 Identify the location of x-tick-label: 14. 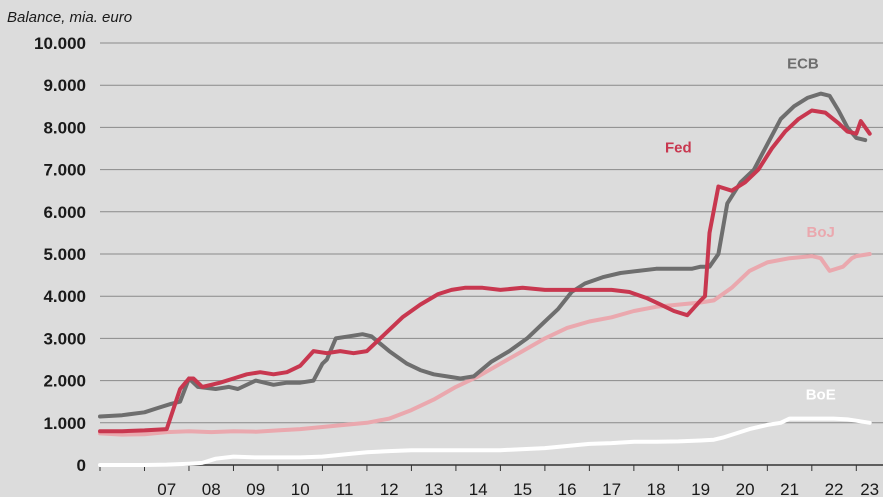
(478, 488).